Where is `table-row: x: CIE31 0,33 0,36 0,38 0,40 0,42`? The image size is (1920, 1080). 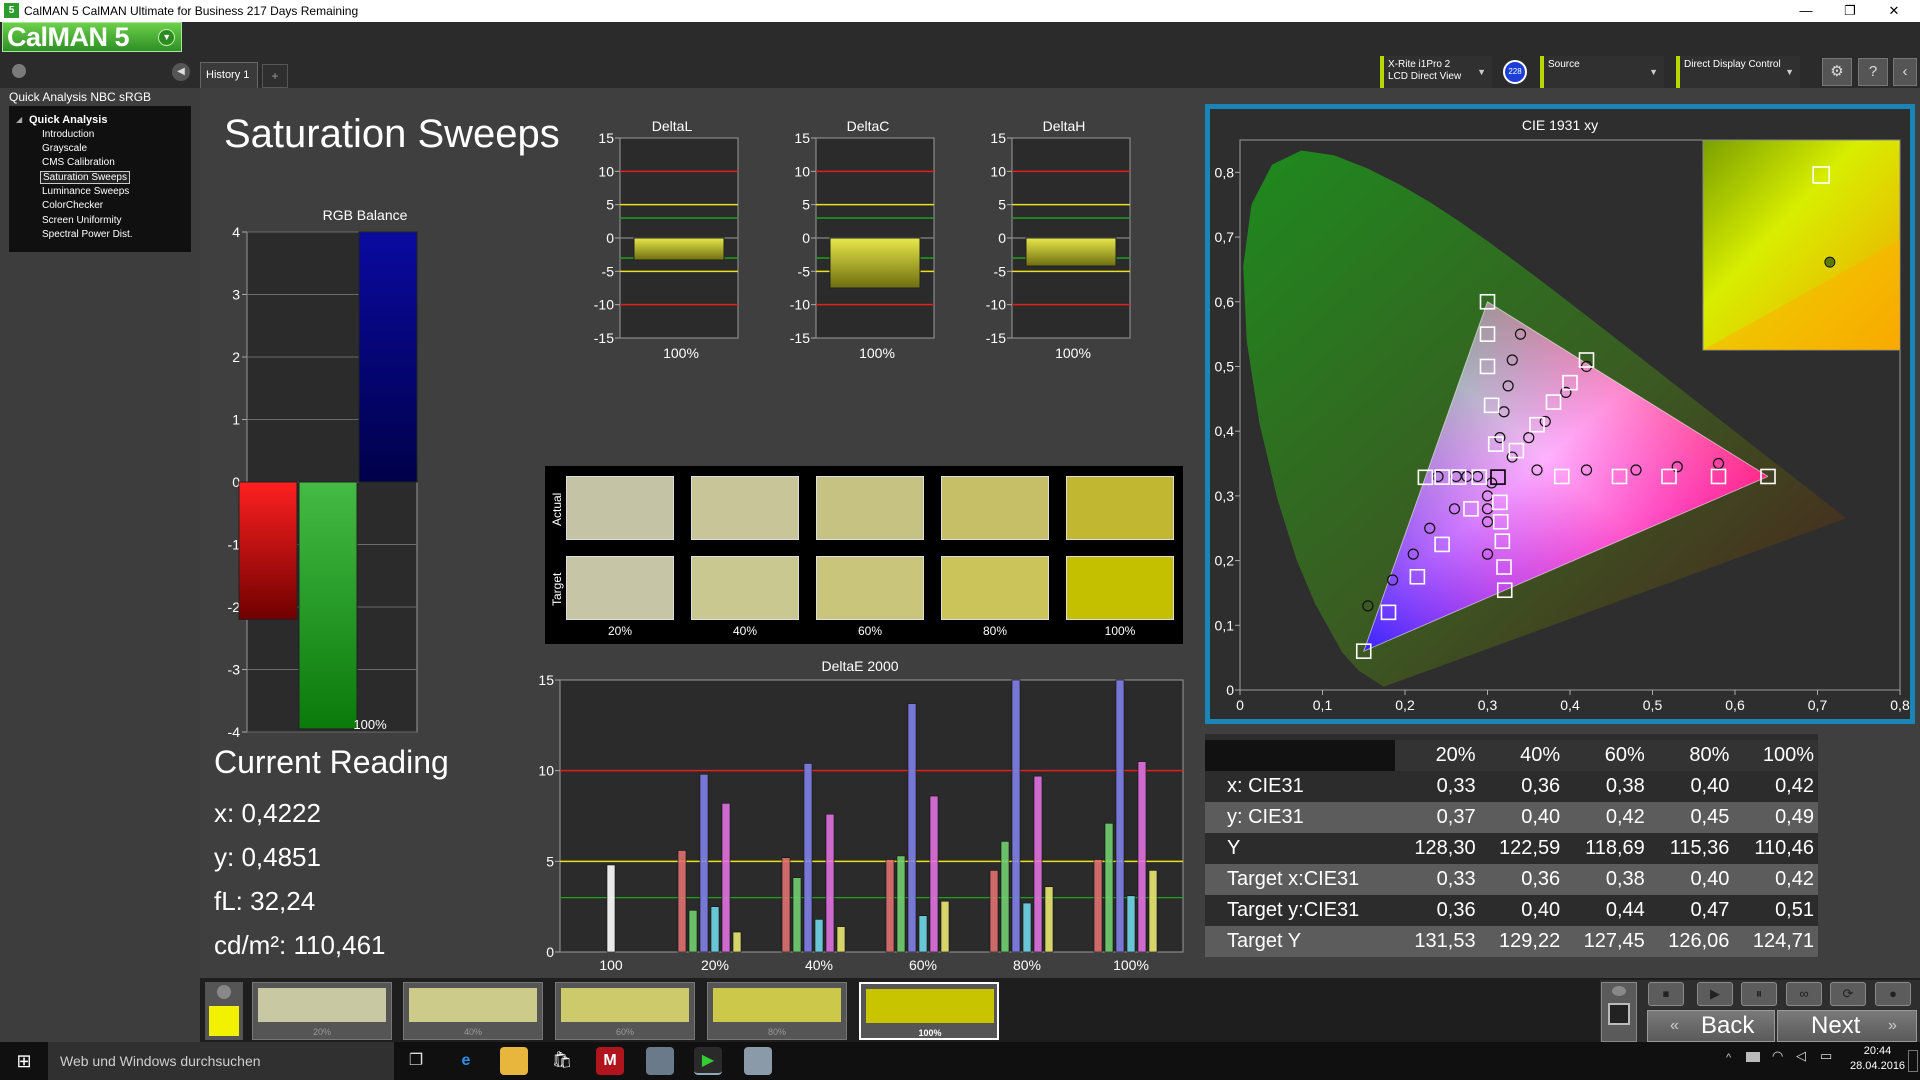
table-row: x: CIE31 0,33 0,36 0,38 0,40 0,42 is located at coordinates (1511, 786).